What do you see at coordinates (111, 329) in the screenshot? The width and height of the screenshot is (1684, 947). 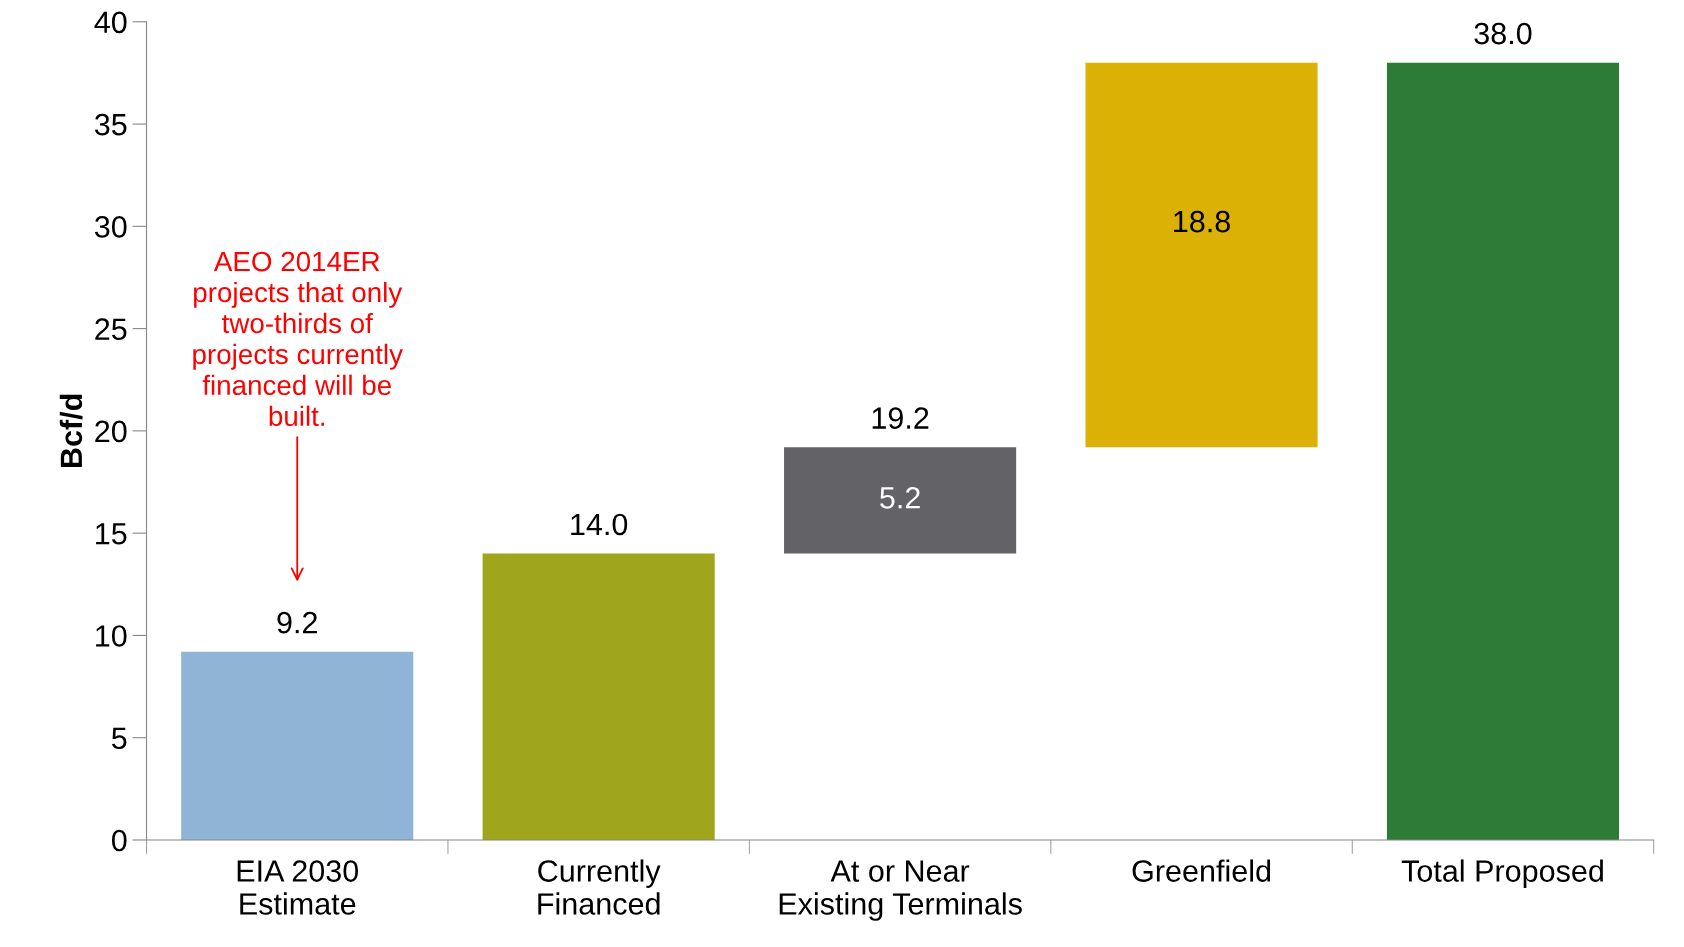 I see `y-tick-label: 25` at bounding box center [111, 329].